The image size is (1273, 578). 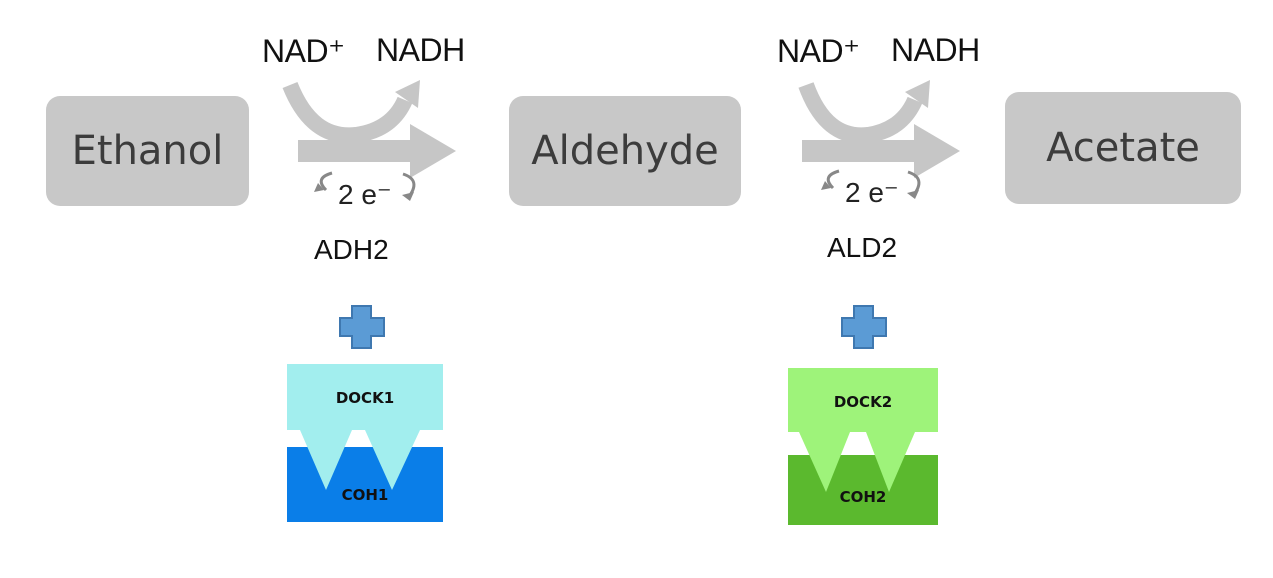 I want to click on enzyme-label-ald2: ALD2, so click(x=862, y=248).